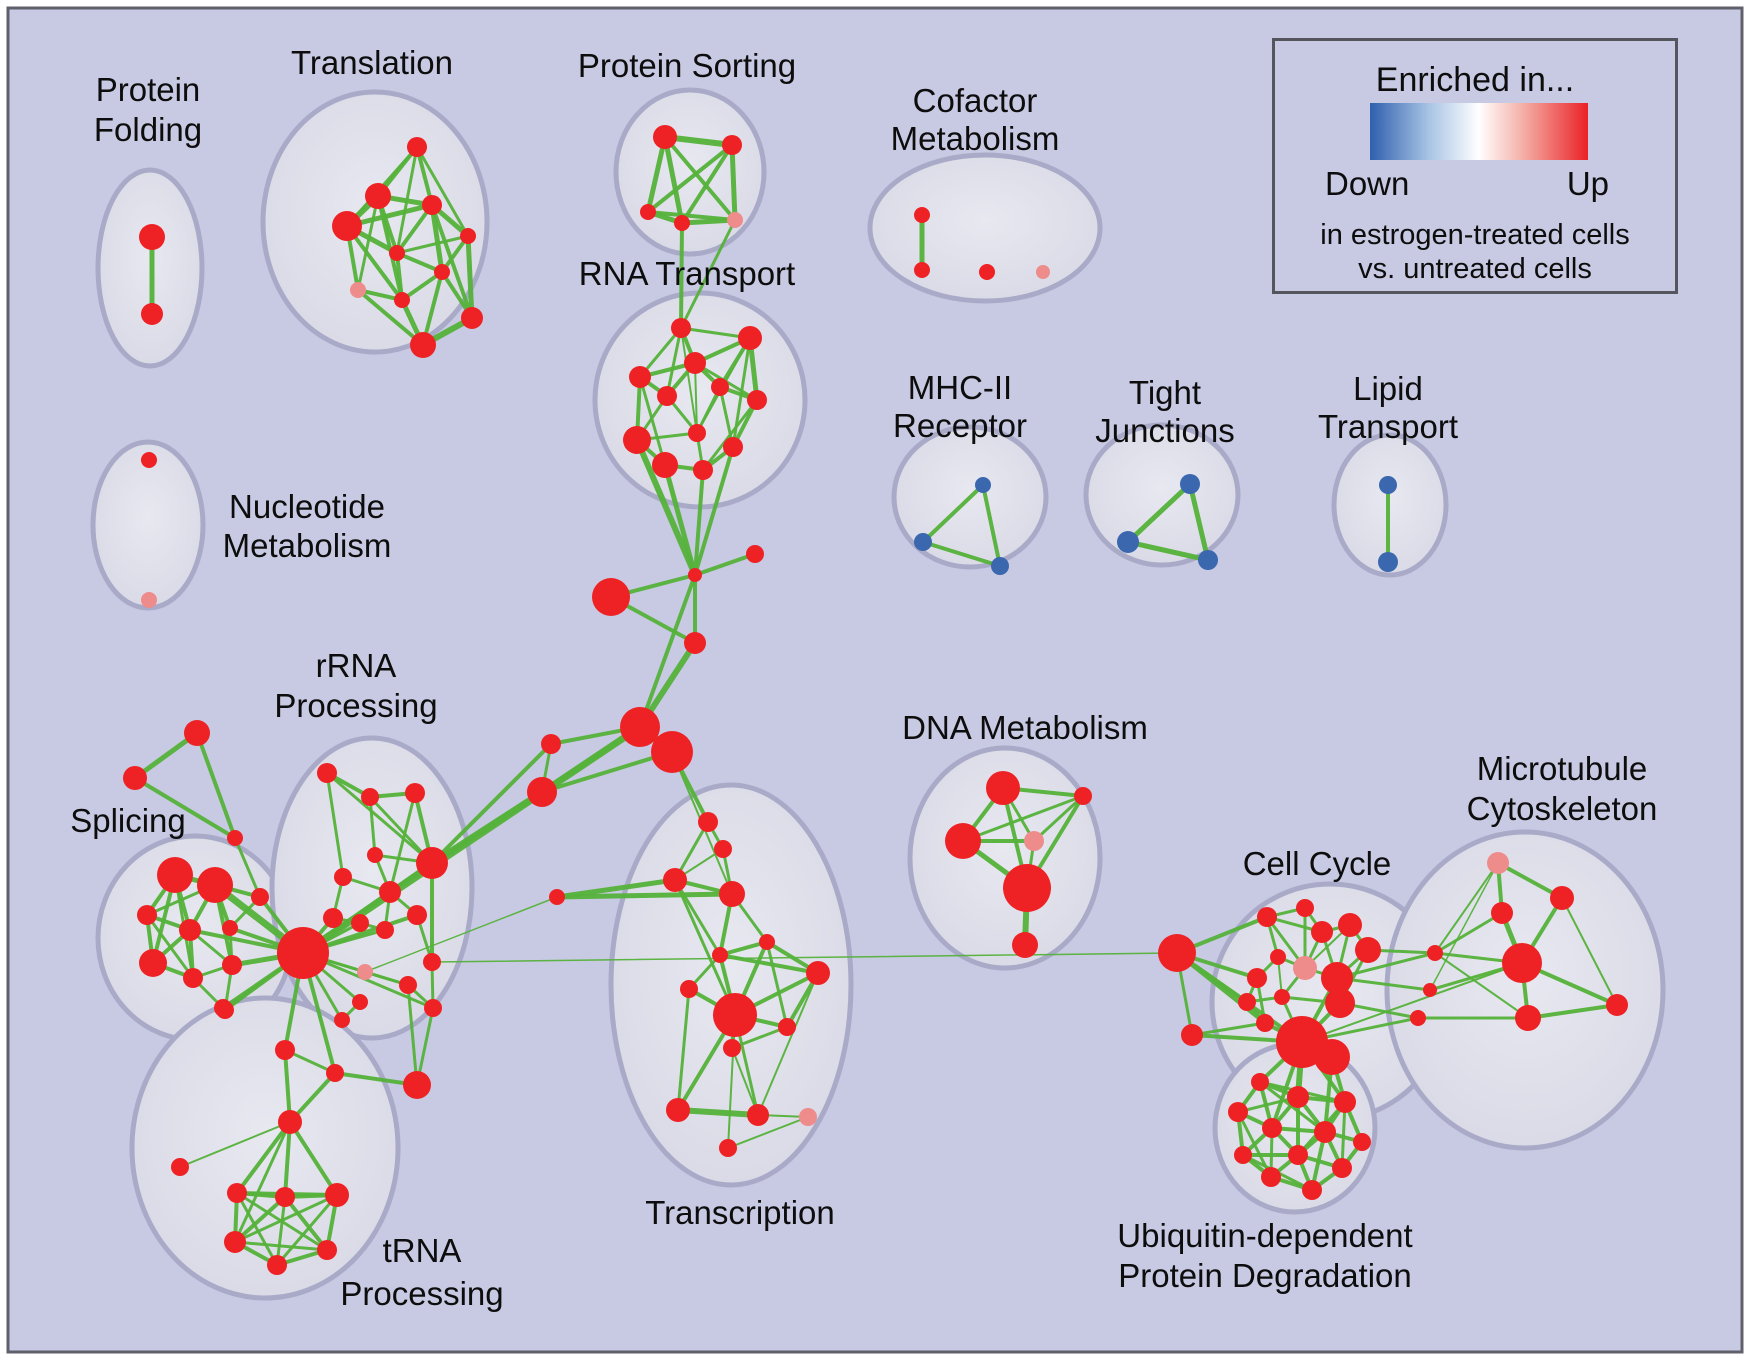 Image resolution: width=1750 pixels, height=1360 pixels. What do you see at coordinates (235, 838) in the screenshot?
I see `node-st2` at bounding box center [235, 838].